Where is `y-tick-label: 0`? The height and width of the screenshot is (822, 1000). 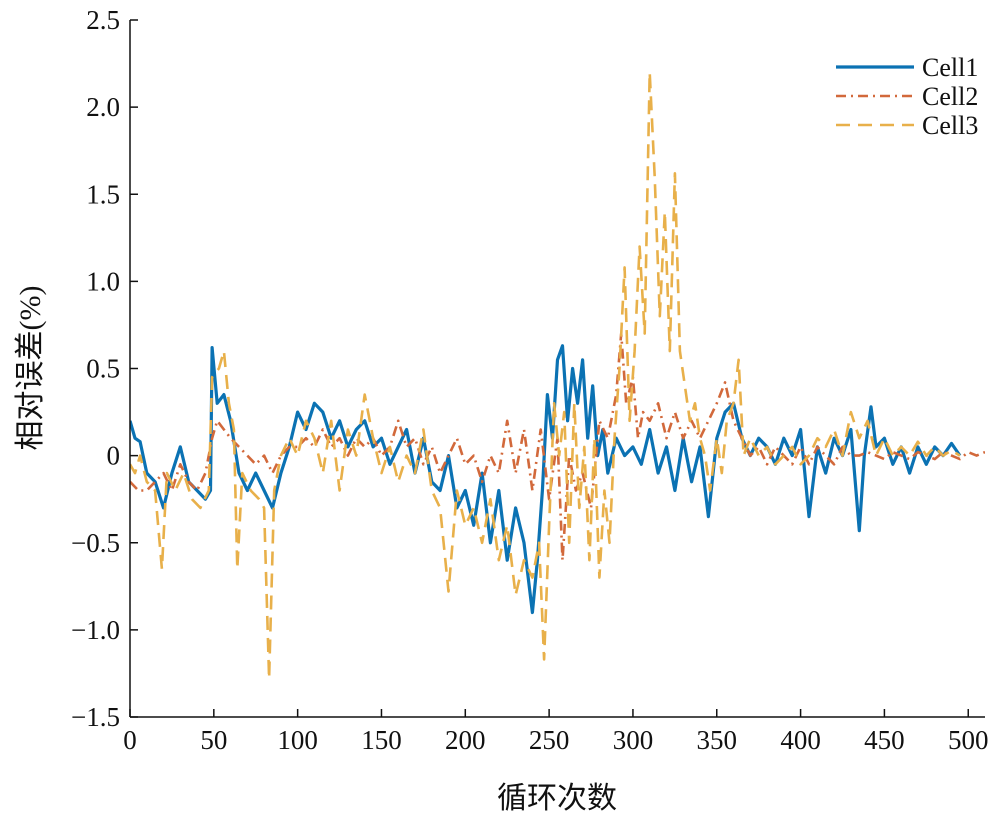
y-tick-label: 0 is located at coordinates (114, 456).